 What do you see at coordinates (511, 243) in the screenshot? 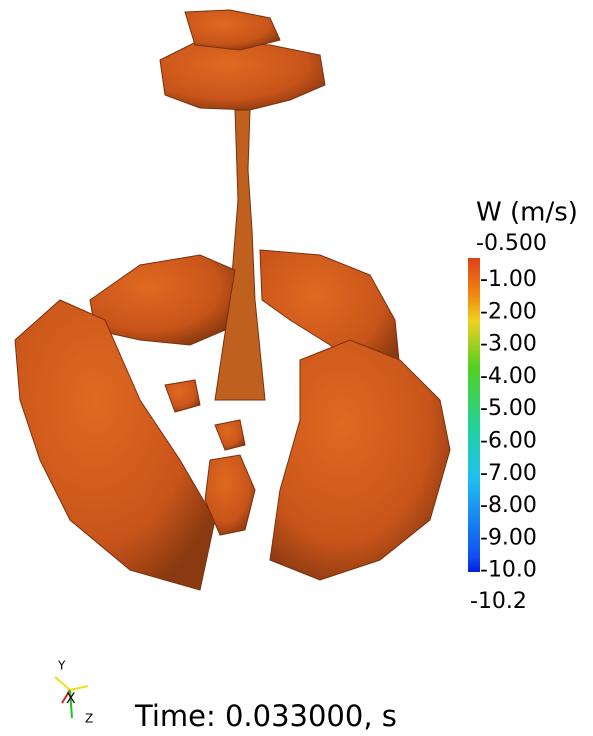
I see `colorbar-max-label: -0.500` at bounding box center [511, 243].